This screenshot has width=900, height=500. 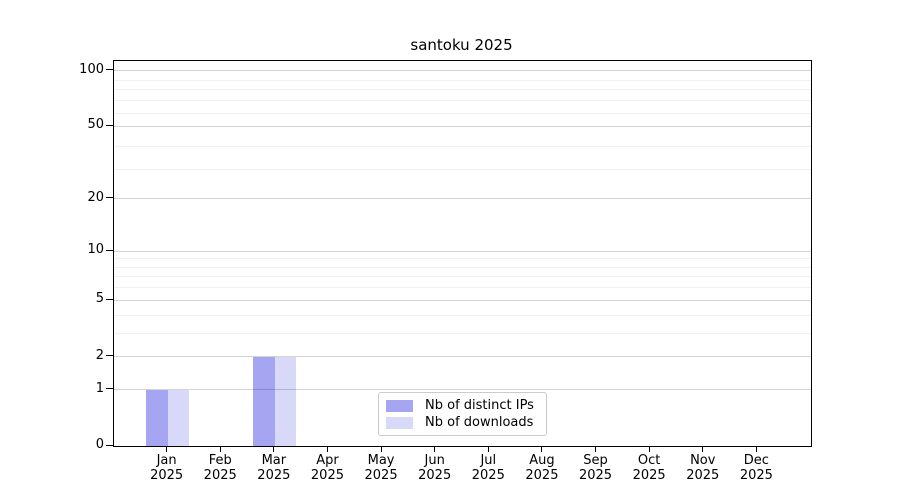 What do you see at coordinates (756, 460) in the screenshot?
I see `x-tick-month: Dec` at bounding box center [756, 460].